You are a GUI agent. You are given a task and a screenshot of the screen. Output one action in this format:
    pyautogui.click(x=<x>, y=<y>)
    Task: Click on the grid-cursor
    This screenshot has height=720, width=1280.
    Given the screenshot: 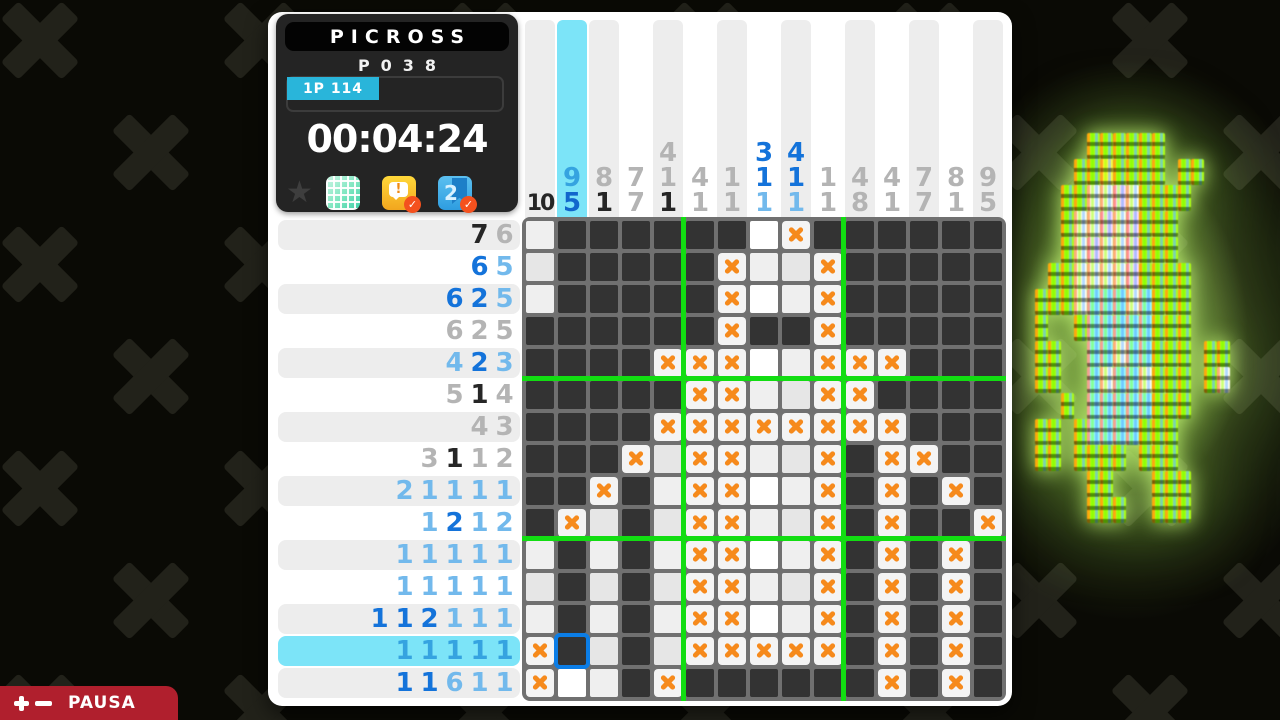 What is the action you would take?
    pyautogui.click(x=572, y=651)
    